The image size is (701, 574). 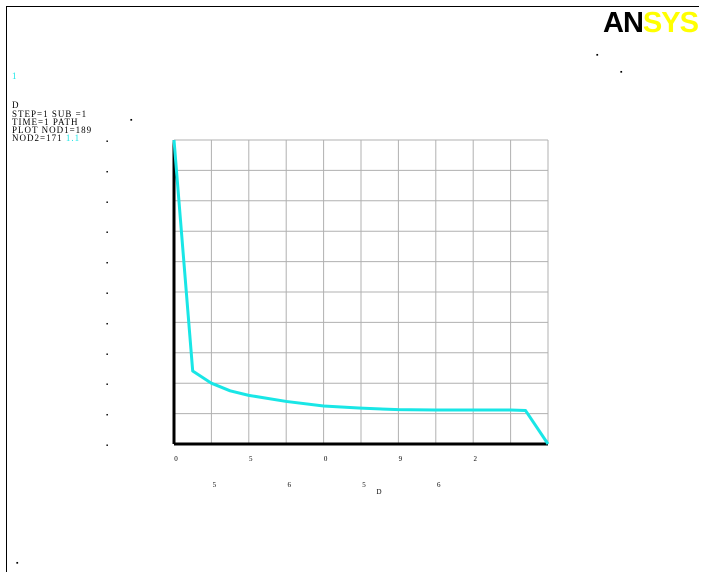 What do you see at coordinates (621, 72) in the screenshot?
I see `corner-mark-b: ▪` at bounding box center [621, 72].